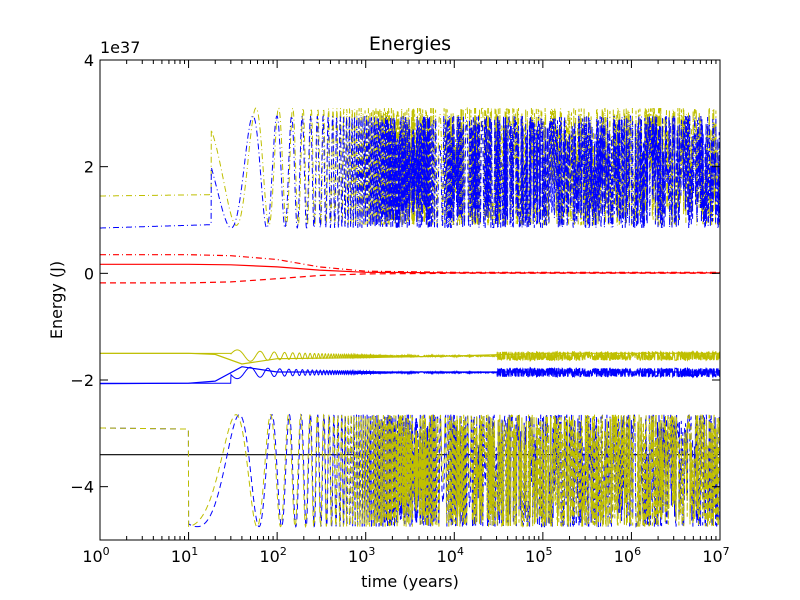  I want to click on series-red-dashdot, so click(410, 263).